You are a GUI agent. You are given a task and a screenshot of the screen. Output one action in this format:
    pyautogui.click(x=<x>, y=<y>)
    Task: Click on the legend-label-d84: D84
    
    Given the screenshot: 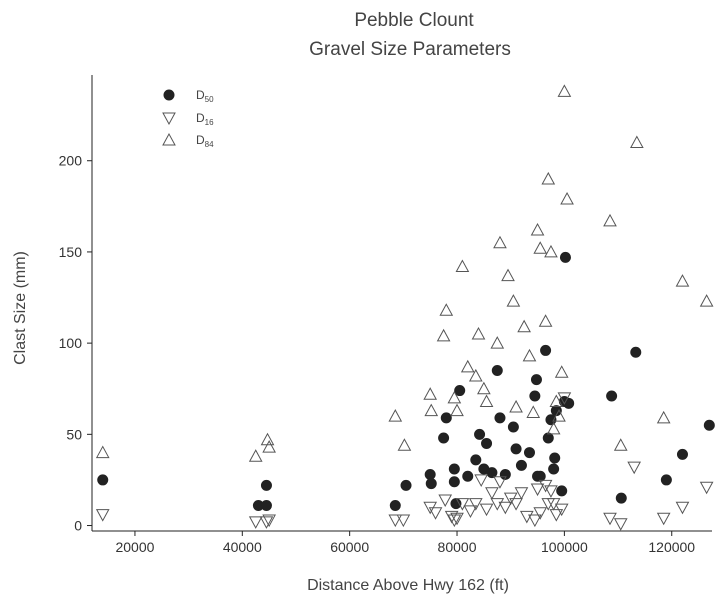 What is the action you would take?
    pyautogui.click(x=205, y=141)
    